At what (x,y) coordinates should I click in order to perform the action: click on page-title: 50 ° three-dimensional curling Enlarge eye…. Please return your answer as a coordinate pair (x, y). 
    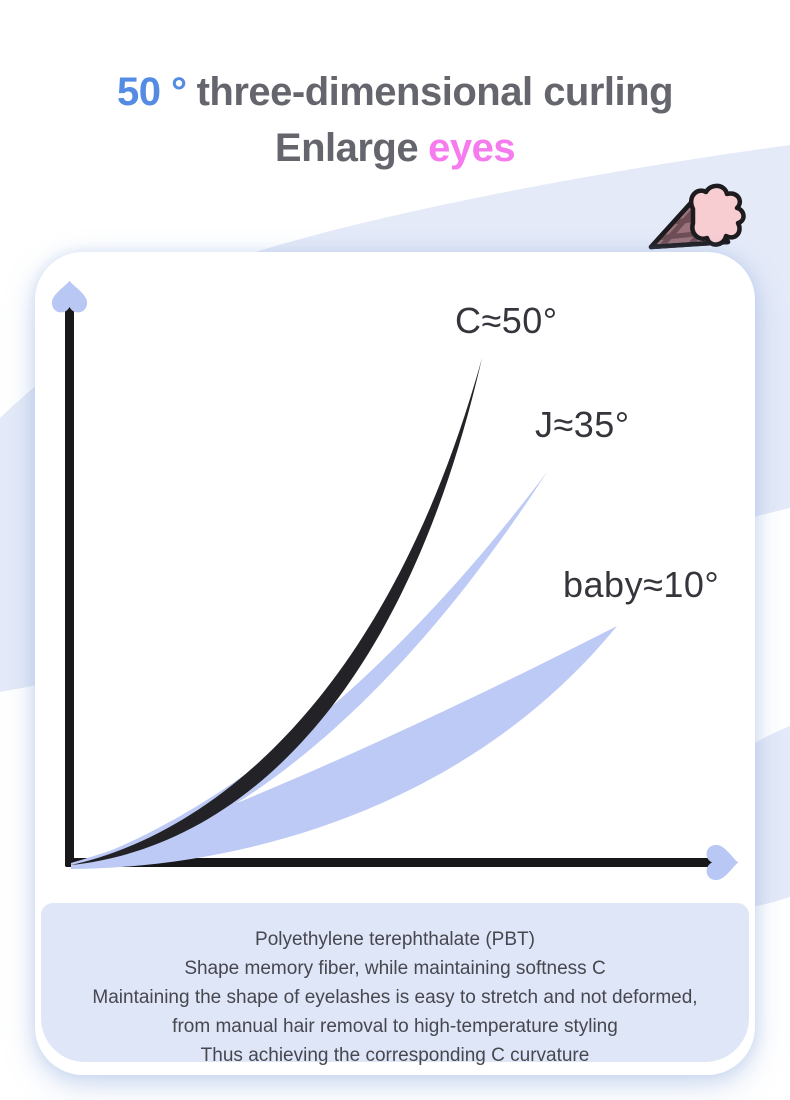
    Looking at the image, I should click on (395, 120).